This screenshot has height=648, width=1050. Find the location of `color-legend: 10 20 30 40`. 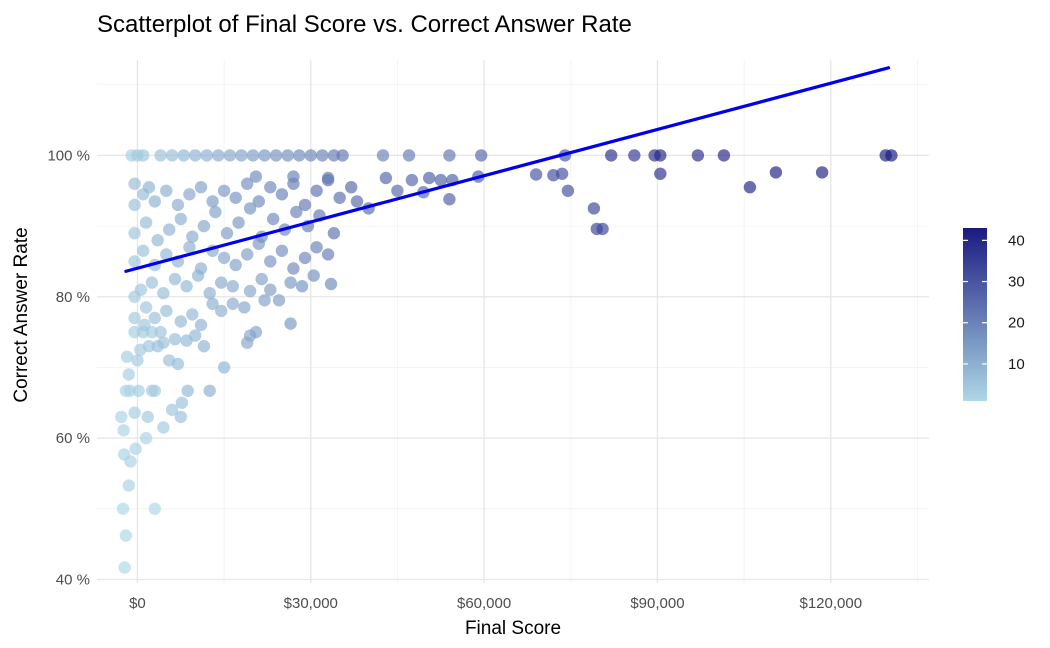

color-legend: 10 20 30 40 is located at coordinates (994, 314).